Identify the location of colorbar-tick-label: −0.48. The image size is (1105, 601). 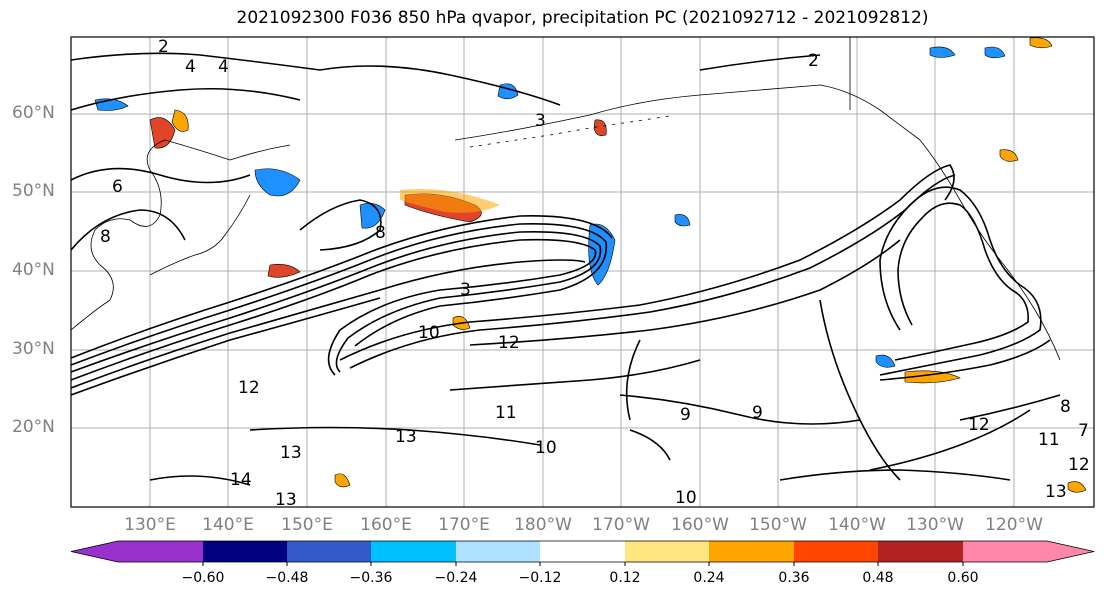
(287, 578).